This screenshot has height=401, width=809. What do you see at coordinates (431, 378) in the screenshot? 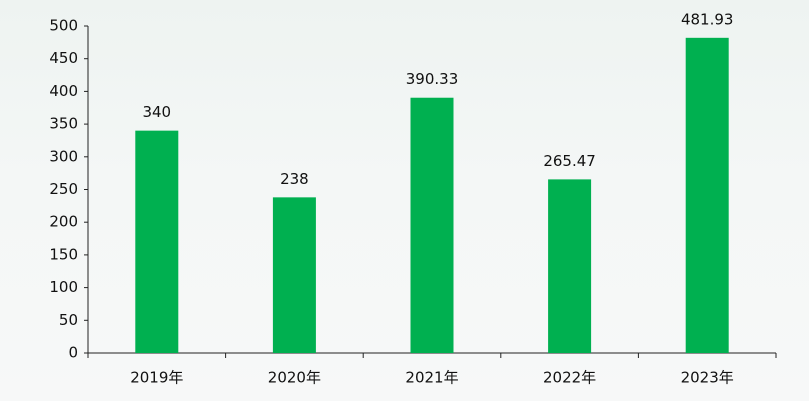
I see `x-tick-label: 2021年` at bounding box center [431, 378].